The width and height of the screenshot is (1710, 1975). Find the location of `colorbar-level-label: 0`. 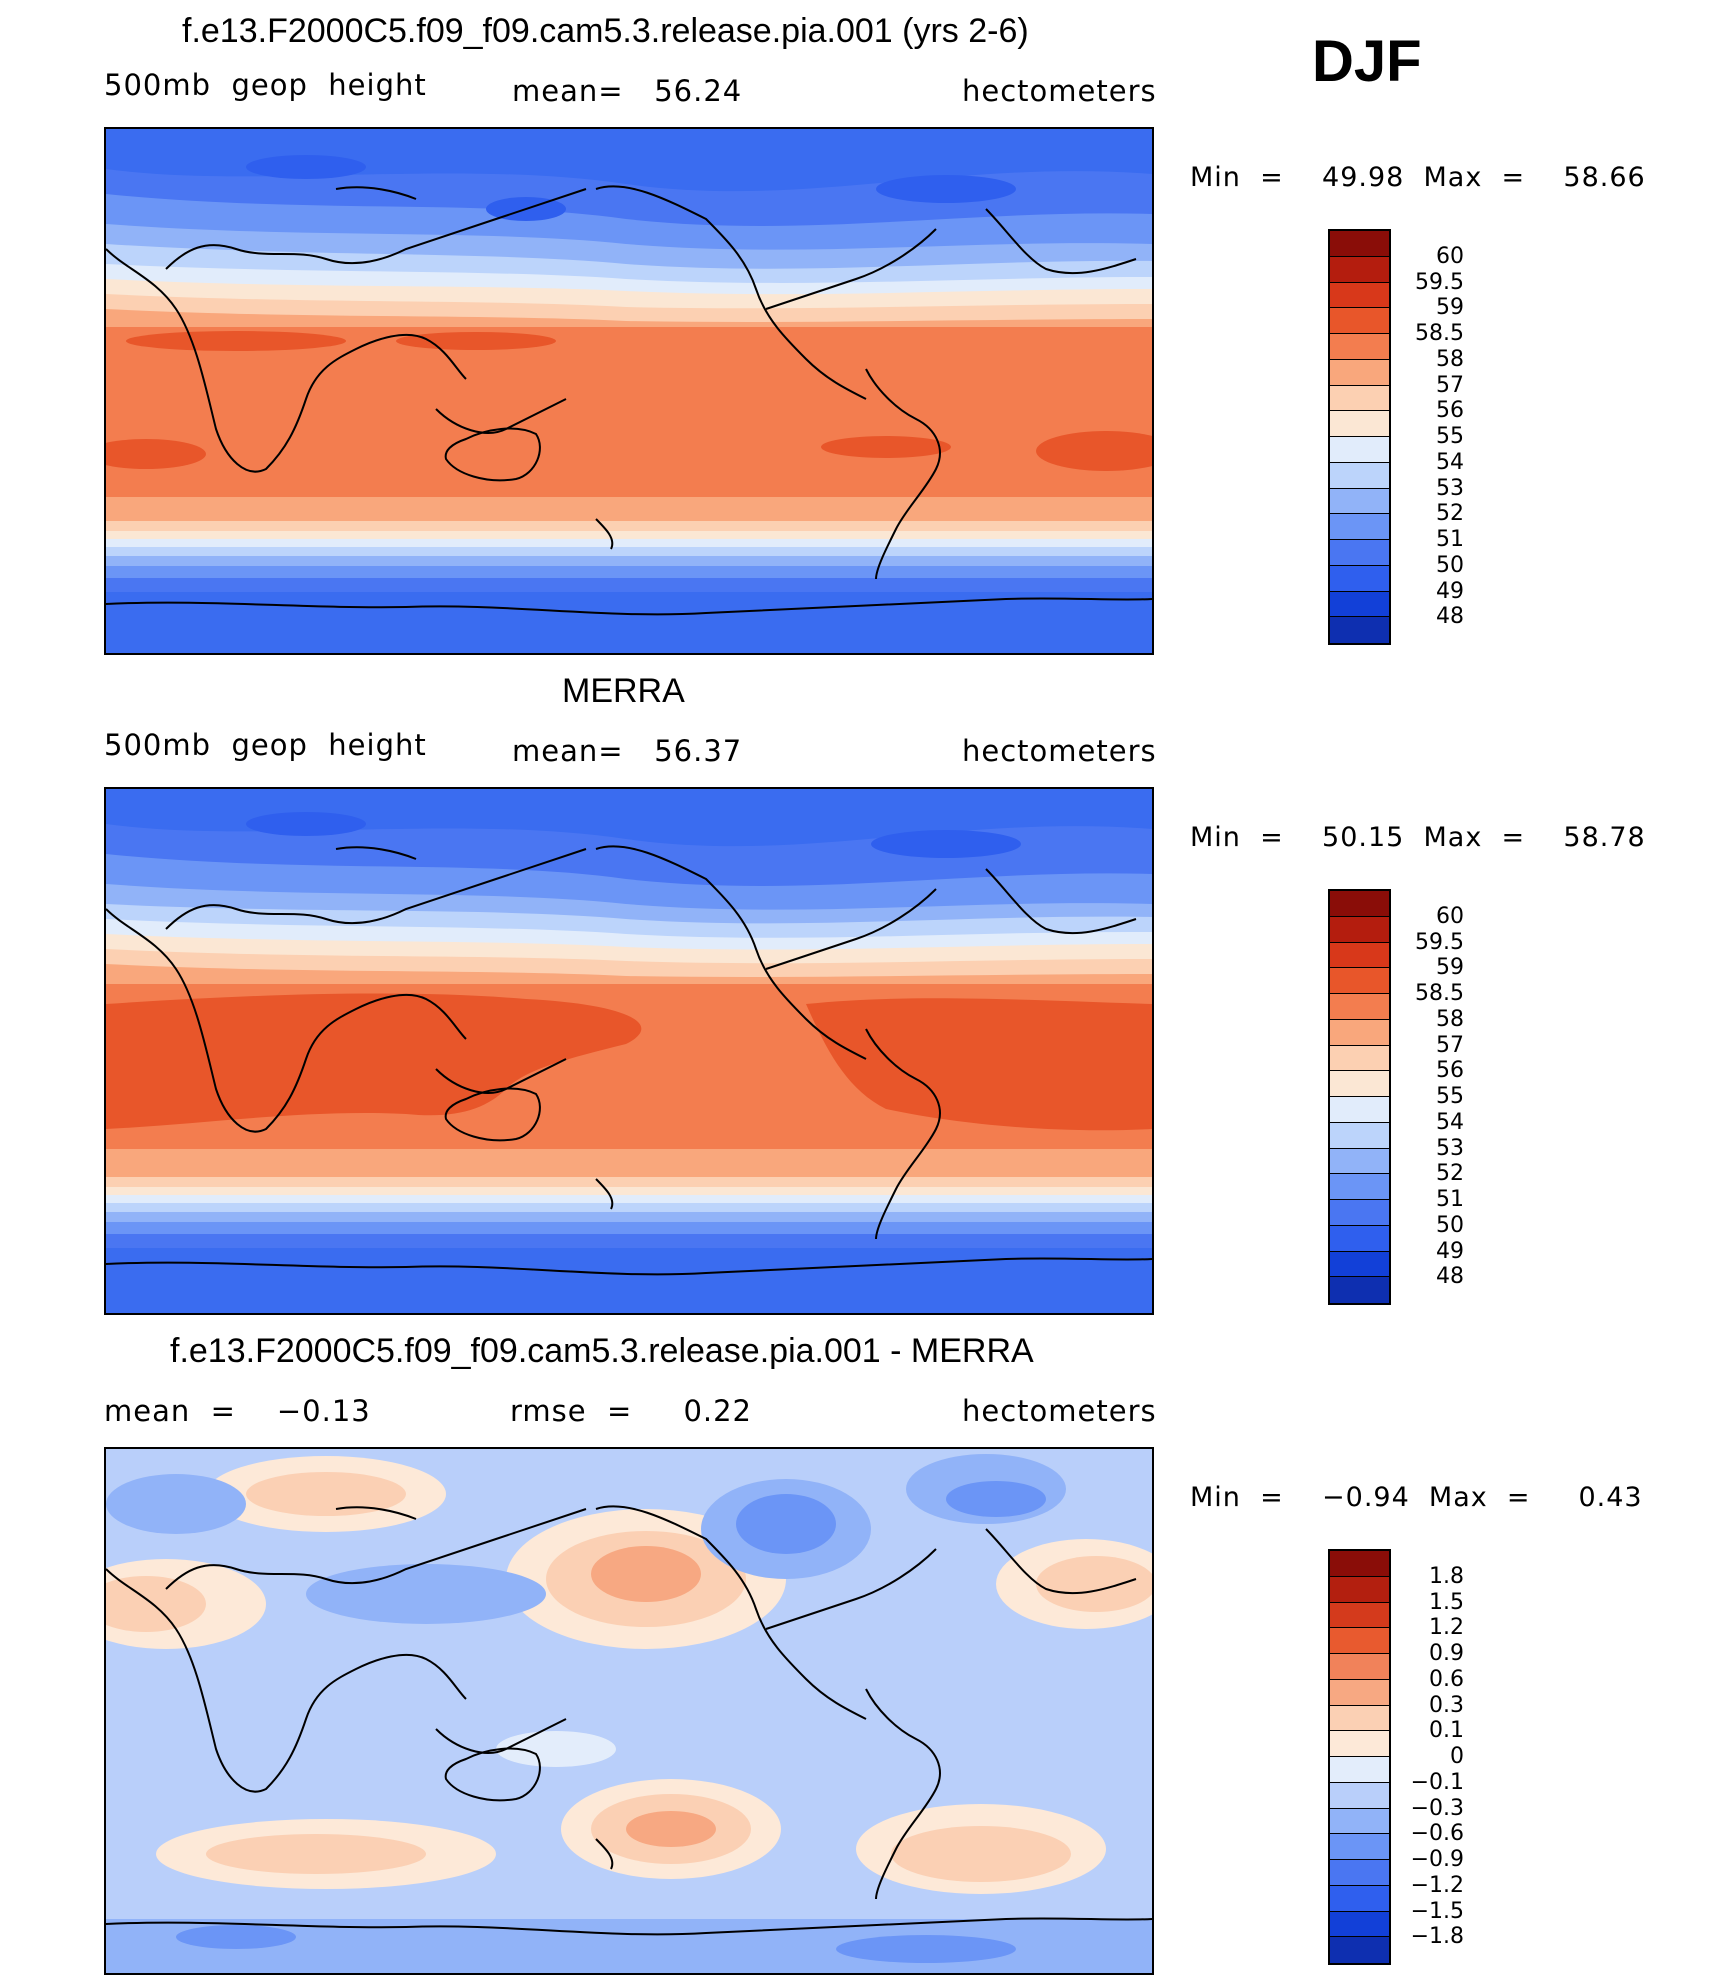

colorbar-level-label: 0 is located at coordinates (1457, 1756).